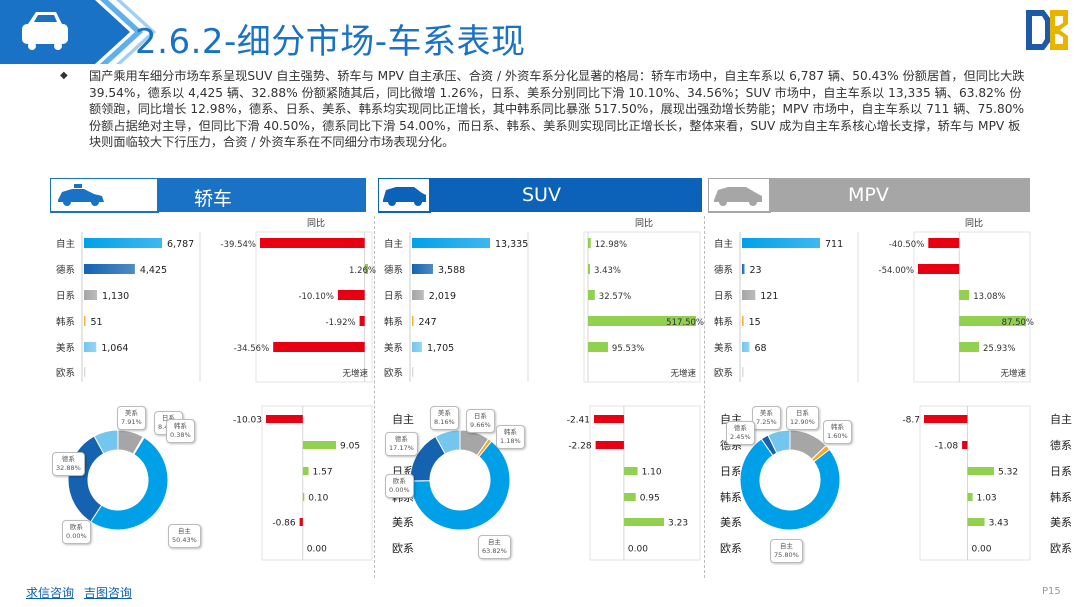 Image resolution: width=1080 pixels, height=607 pixels. I want to click on donut-tag: 日系 12.90%, so click(802, 418).